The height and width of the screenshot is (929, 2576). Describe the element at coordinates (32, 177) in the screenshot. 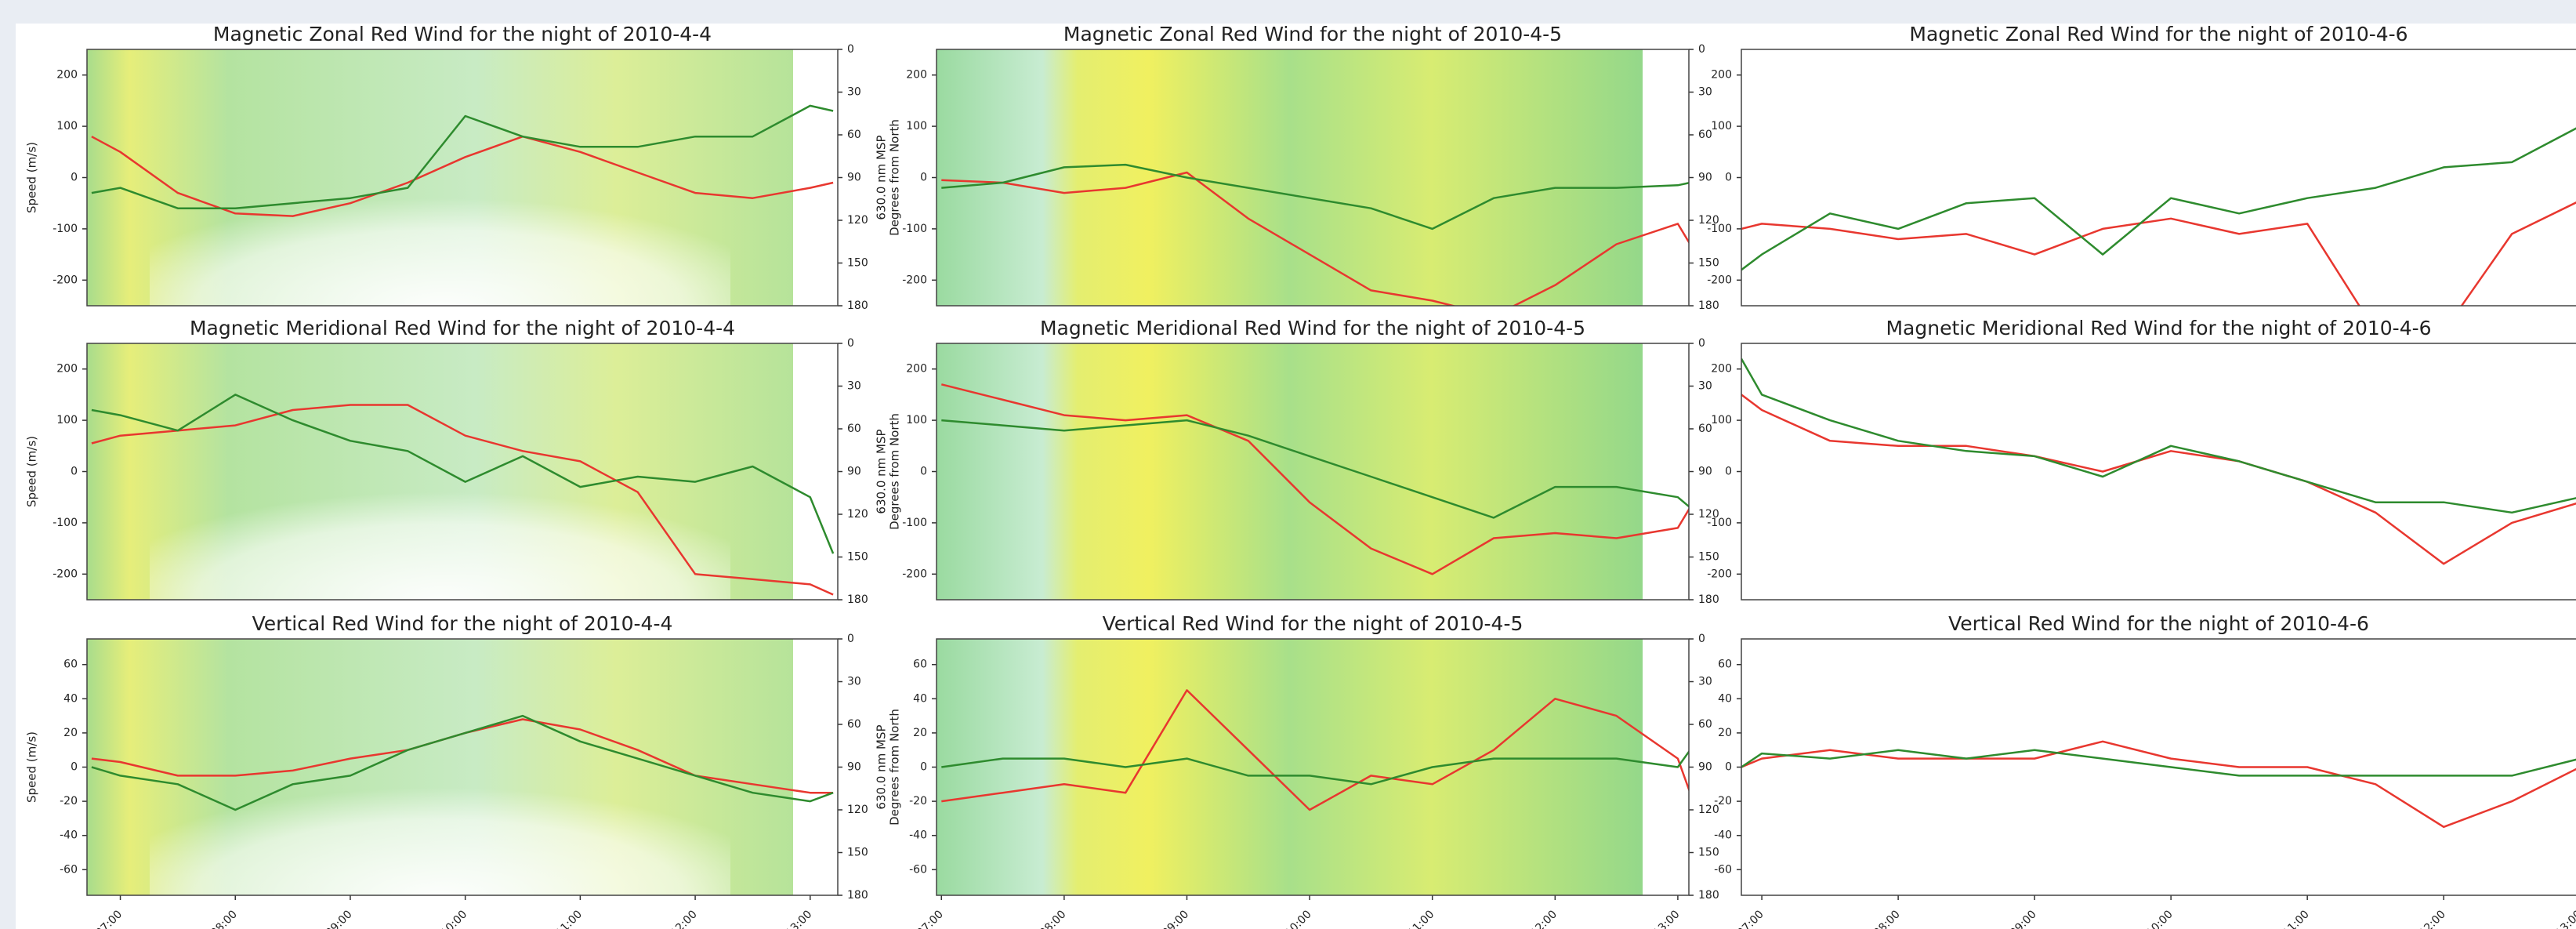

I see `y-axis-label: Speed (m/s)` at that location.